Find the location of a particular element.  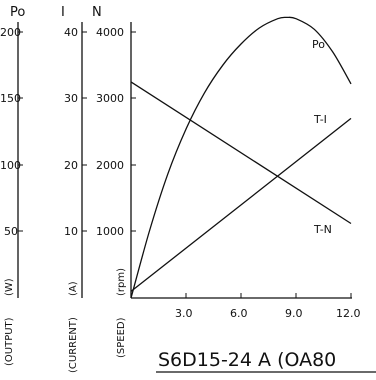

n-unit-label: (rpm) is located at coordinates (121, 282).